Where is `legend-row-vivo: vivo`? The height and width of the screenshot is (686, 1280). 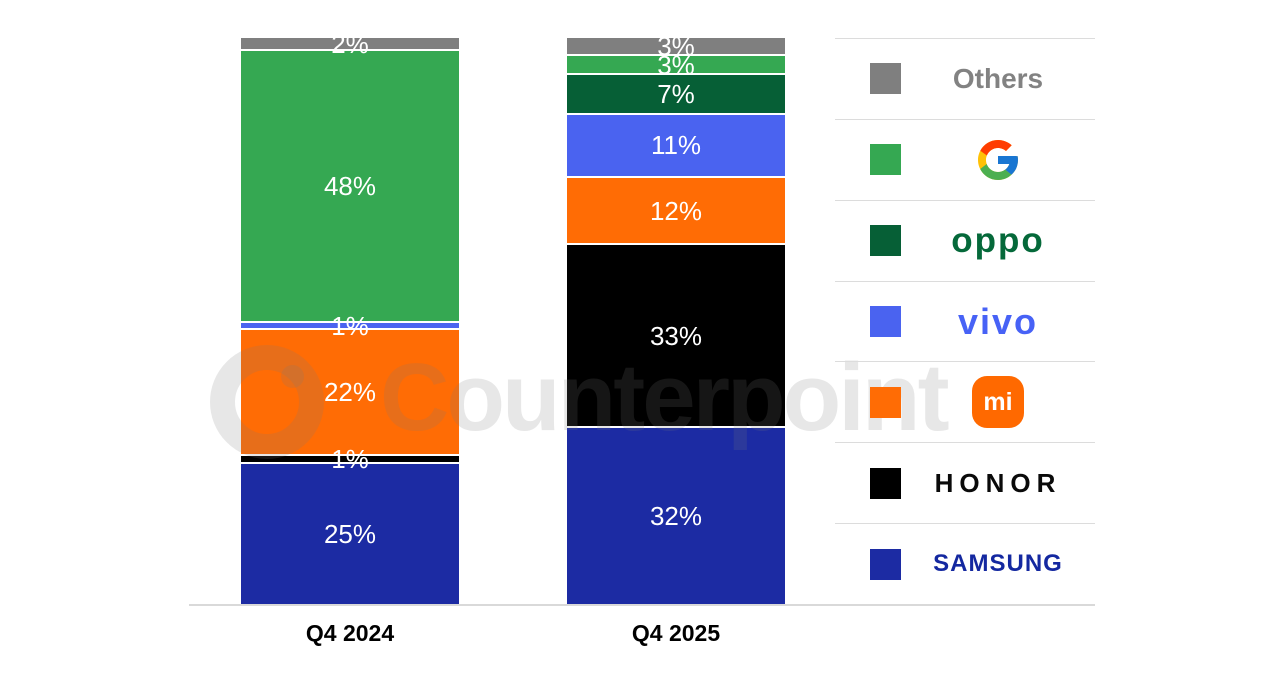 legend-row-vivo: vivo is located at coordinates (965, 321).